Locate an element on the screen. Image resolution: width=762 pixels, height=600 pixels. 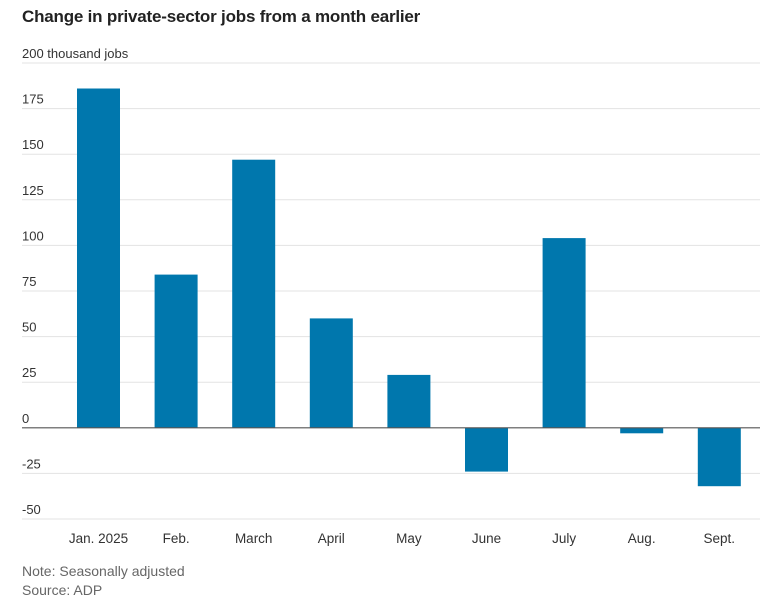
y-tick-label: 50 is located at coordinates (29, 327).